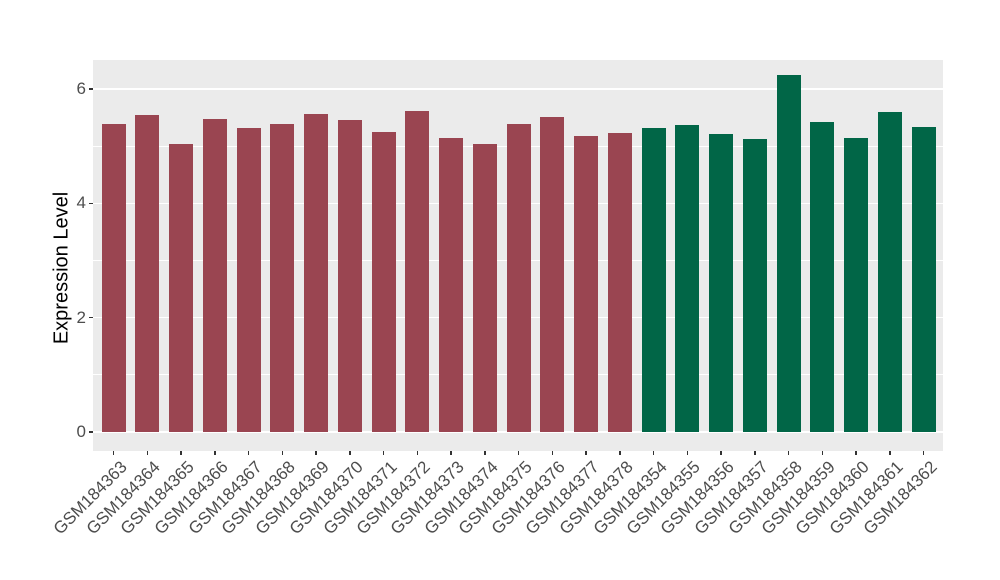 The height and width of the screenshot is (580, 1000). I want to click on y-tick-label: 6, so click(81, 88).